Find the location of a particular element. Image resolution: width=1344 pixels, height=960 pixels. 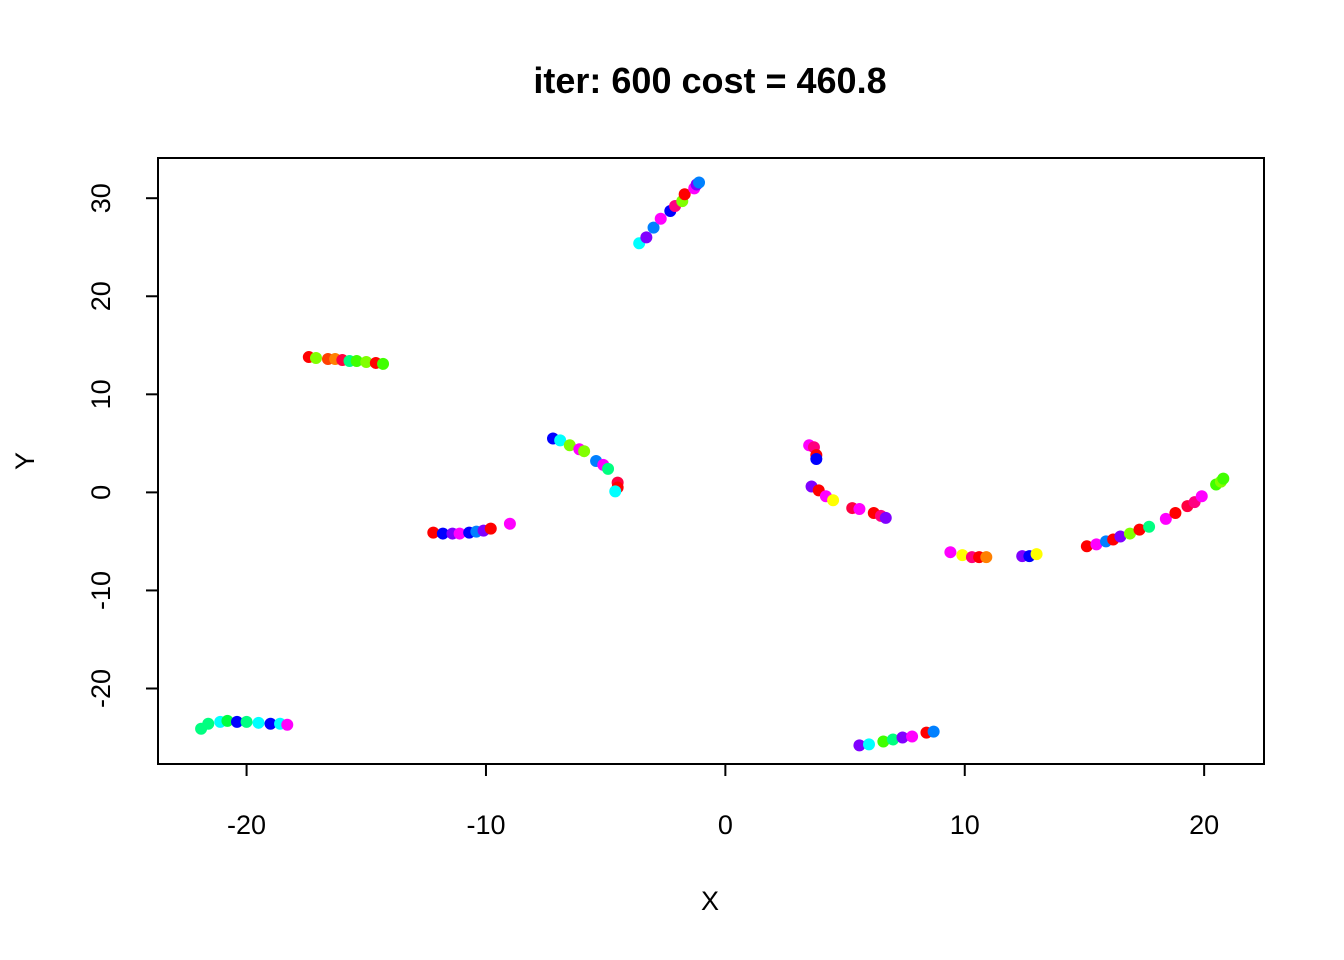

x-tick-label: 10 is located at coordinates (965, 825).